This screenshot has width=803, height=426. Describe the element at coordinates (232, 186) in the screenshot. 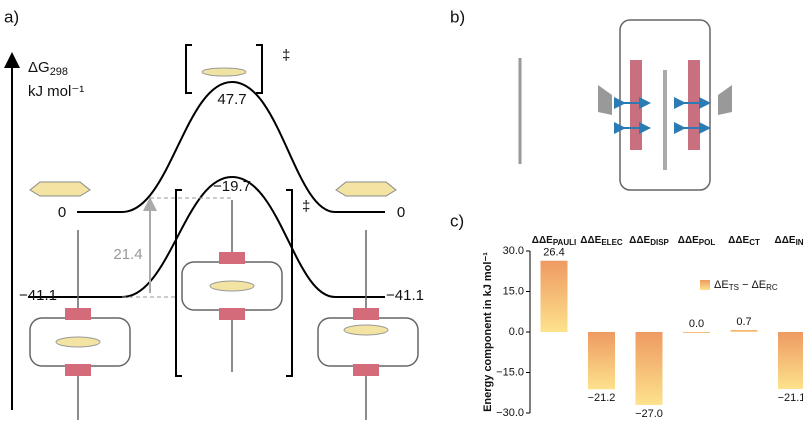

I see `level-label: −19.7` at that location.